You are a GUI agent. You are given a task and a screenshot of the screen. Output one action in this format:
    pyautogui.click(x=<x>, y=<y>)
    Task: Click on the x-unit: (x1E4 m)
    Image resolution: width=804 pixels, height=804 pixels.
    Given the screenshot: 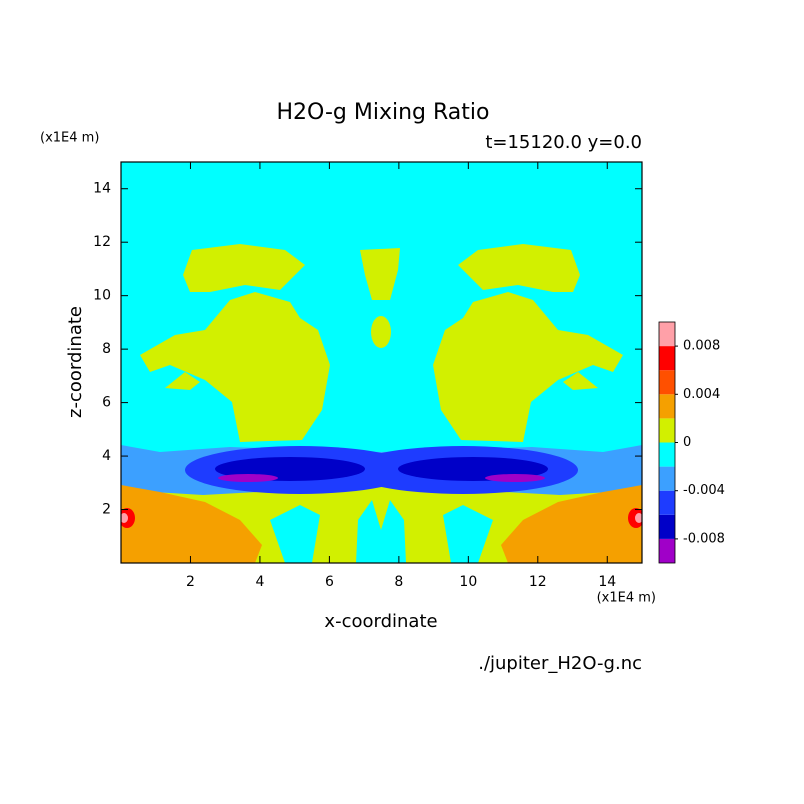 What is the action you would take?
    pyautogui.click(x=626, y=598)
    